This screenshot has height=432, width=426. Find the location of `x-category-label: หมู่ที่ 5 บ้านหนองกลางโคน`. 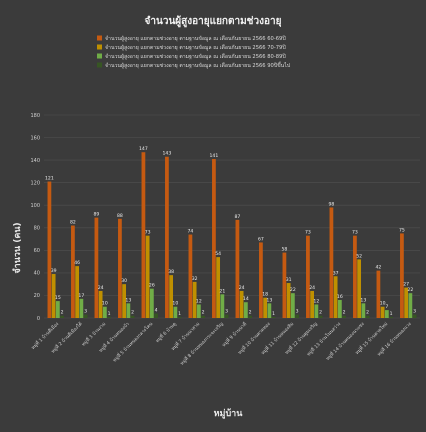

x-category-label: หมู่ที่ 5 บ้านหนองกลางโคน is located at coordinates (133, 342).